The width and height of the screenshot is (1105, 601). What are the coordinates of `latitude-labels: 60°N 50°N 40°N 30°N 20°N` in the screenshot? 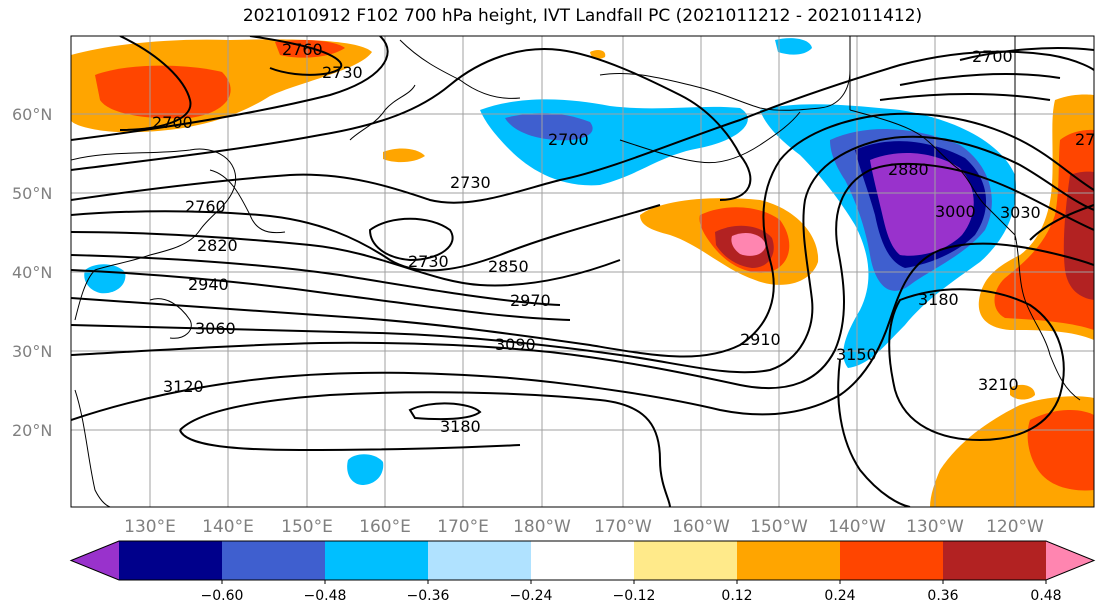 It's located at (32, 272).